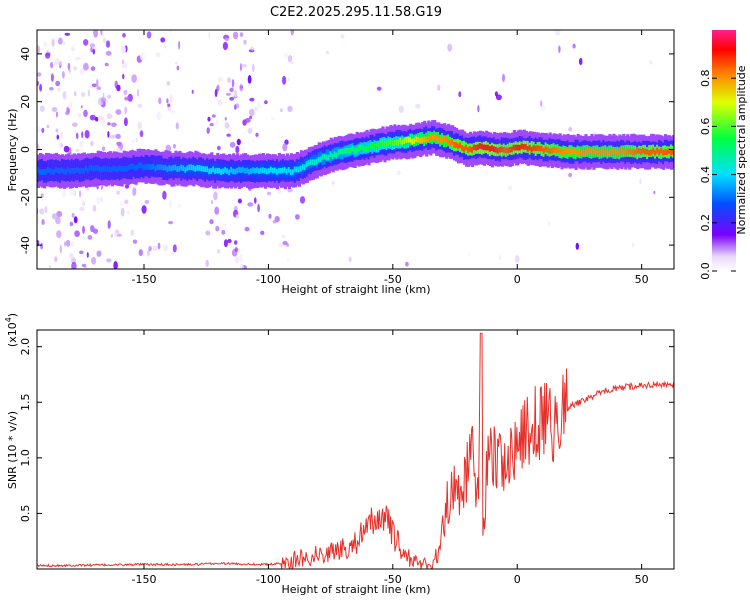 The height and width of the screenshot is (600, 750). I want to click on snr-y-tick-label: 2.0, so click(25, 347).